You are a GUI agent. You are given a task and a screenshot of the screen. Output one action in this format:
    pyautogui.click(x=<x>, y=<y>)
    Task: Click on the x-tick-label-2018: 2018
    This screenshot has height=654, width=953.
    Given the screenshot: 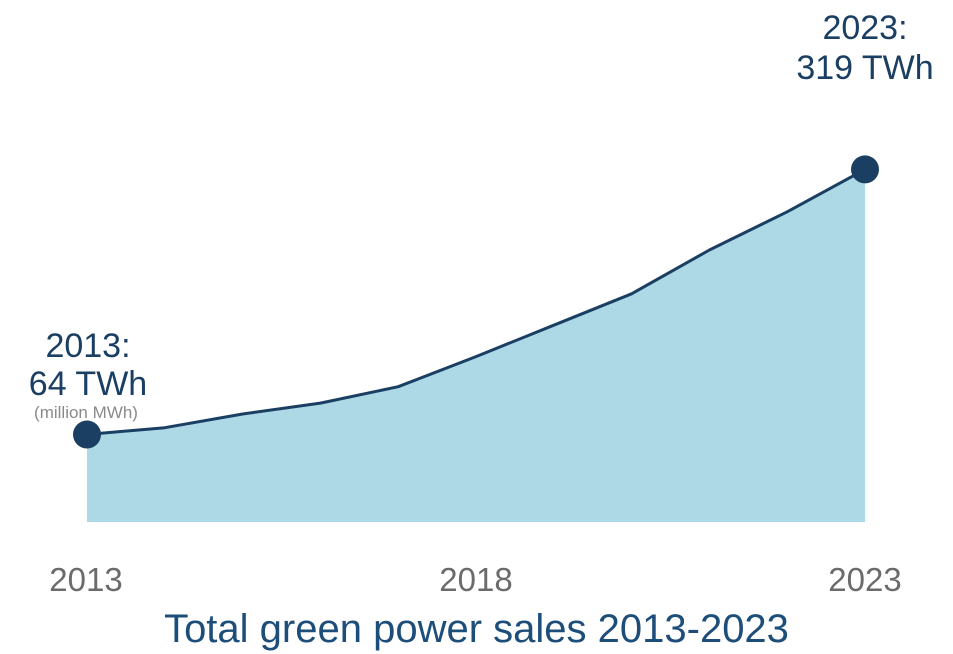 What is the action you would take?
    pyautogui.click(x=475, y=579)
    